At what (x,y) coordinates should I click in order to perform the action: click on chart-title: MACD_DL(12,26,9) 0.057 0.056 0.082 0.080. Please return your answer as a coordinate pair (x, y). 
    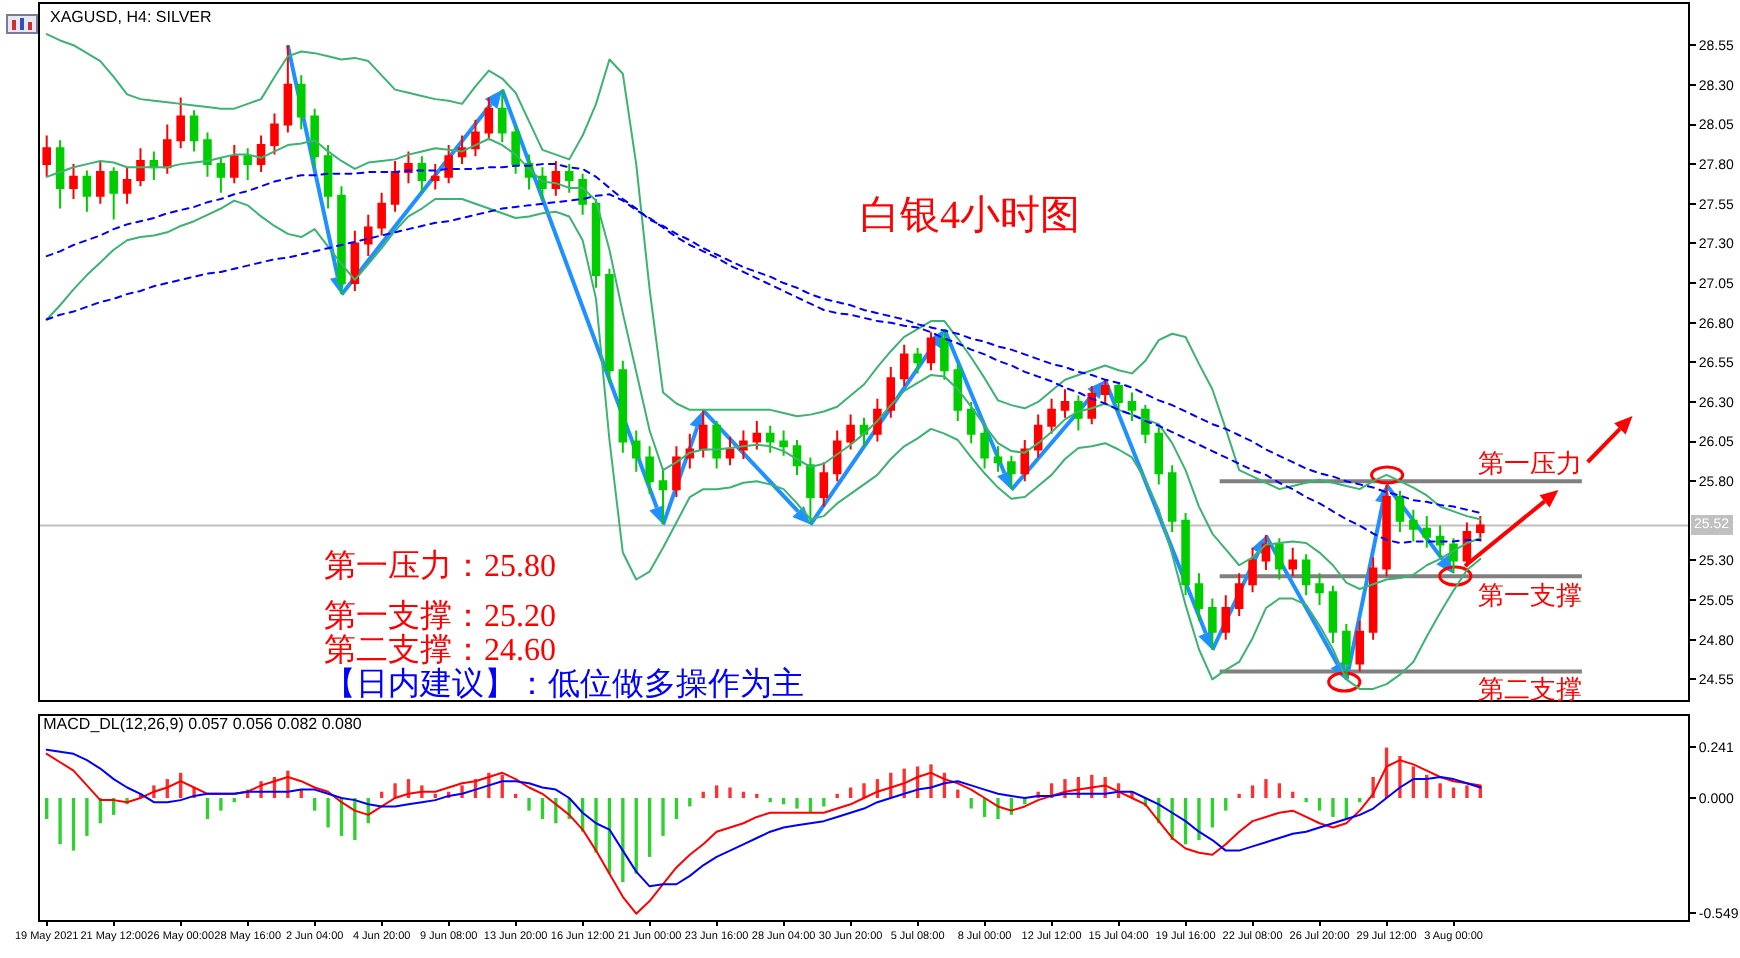
    Looking at the image, I should click on (203, 724).